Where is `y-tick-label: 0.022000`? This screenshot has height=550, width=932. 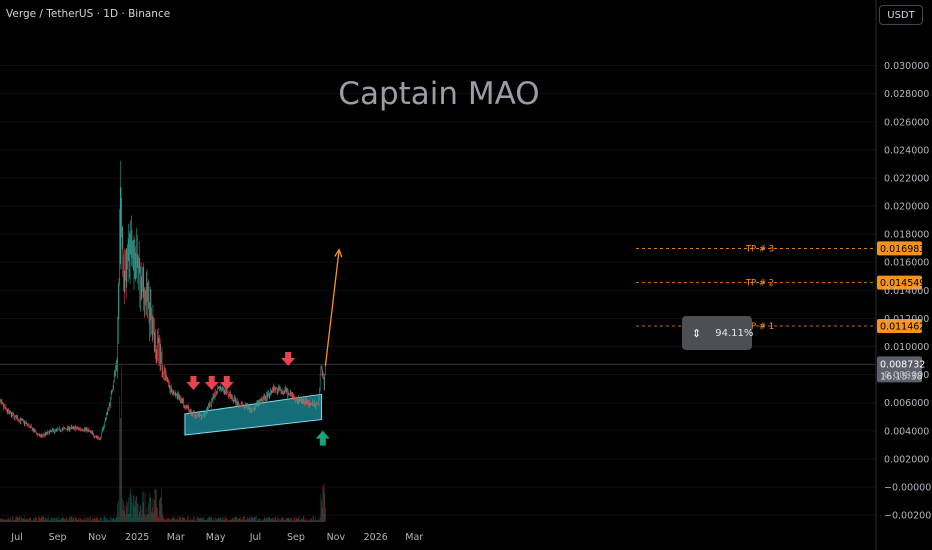 y-tick-label: 0.022000 is located at coordinates (906, 178).